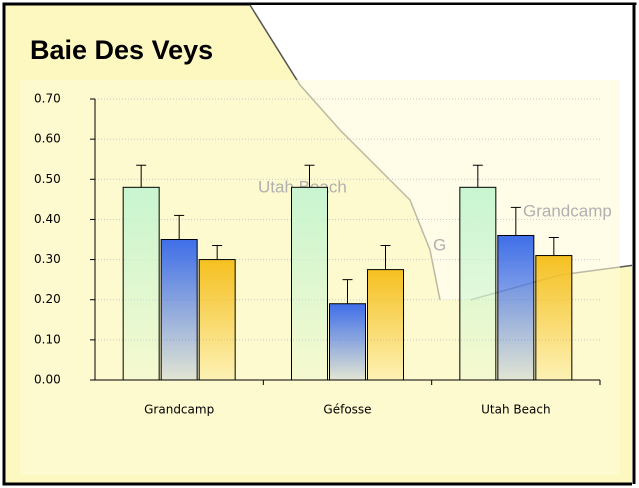 This screenshot has width=639, height=488. Describe the element at coordinates (47, 139) in the screenshot. I see `y-tick-label: 0.60` at that location.